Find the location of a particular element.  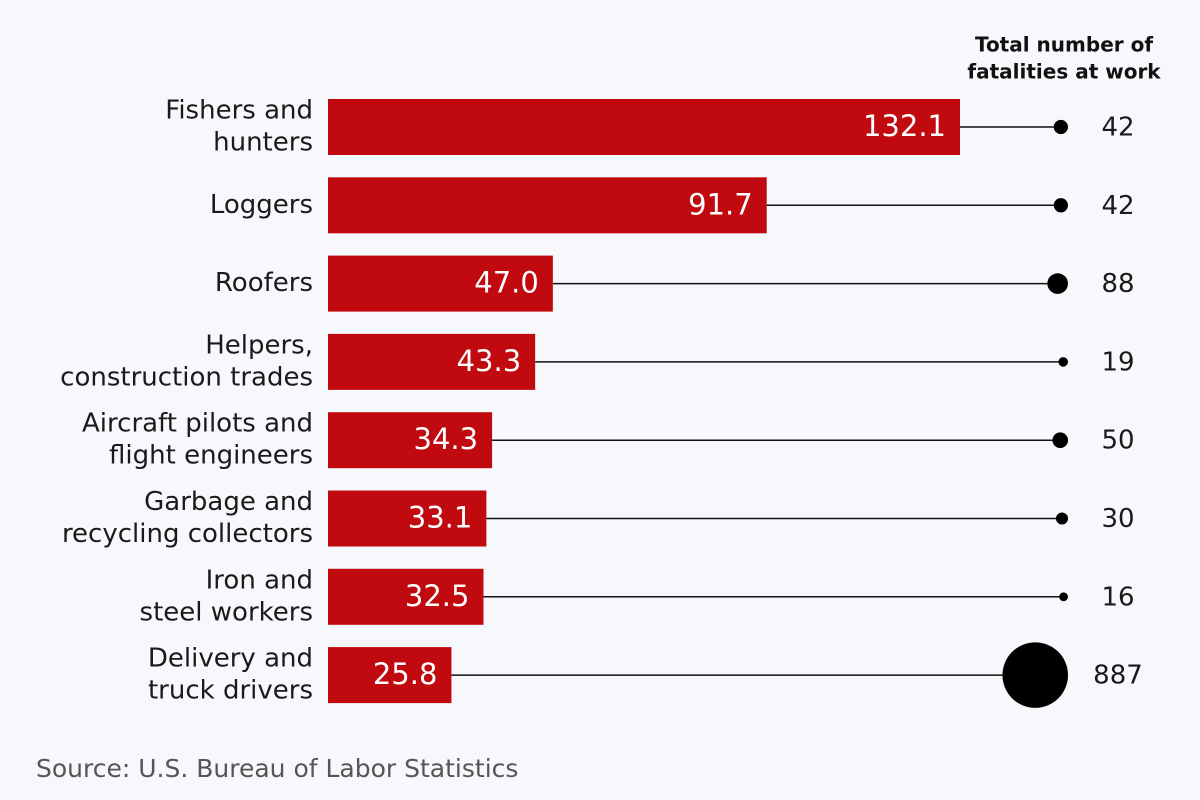

category-label: flight engineers is located at coordinates (211, 456).